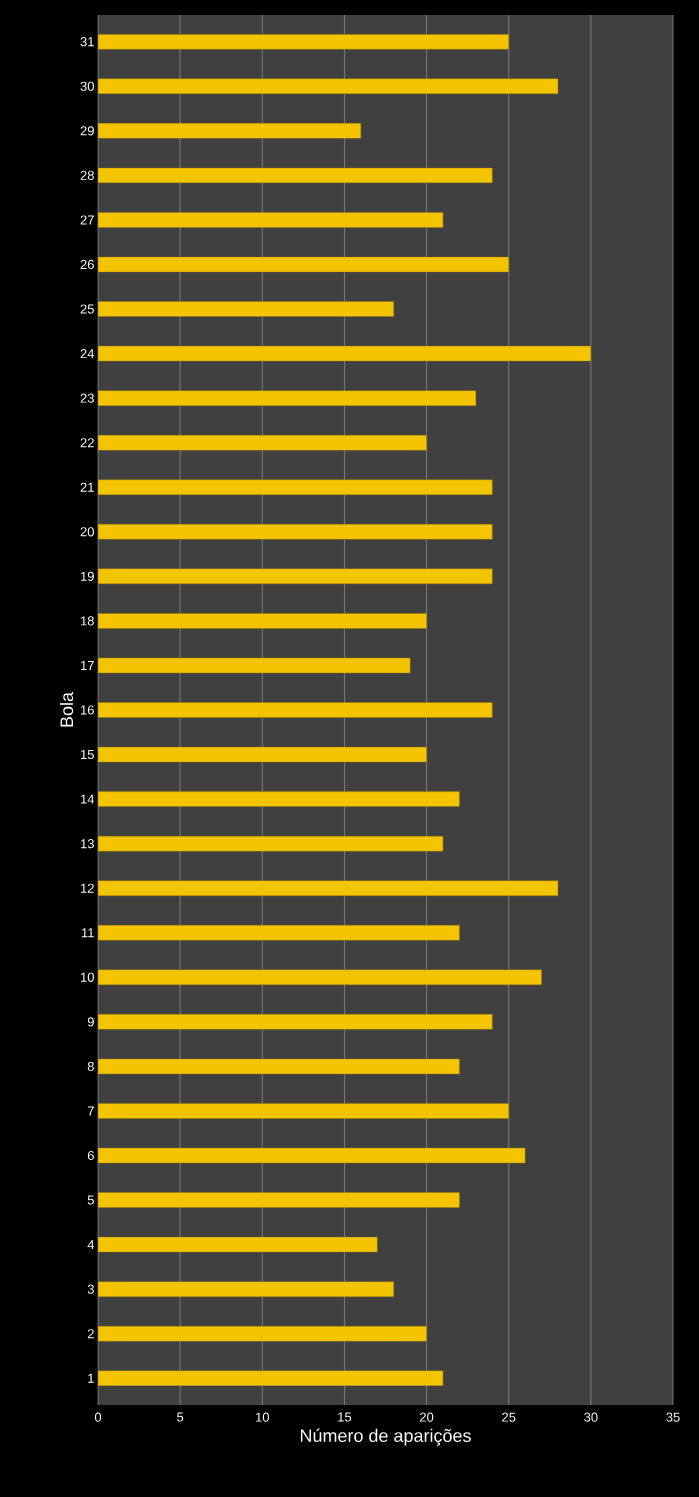  I want to click on y-tick-label: 6, so click(90, 1155).